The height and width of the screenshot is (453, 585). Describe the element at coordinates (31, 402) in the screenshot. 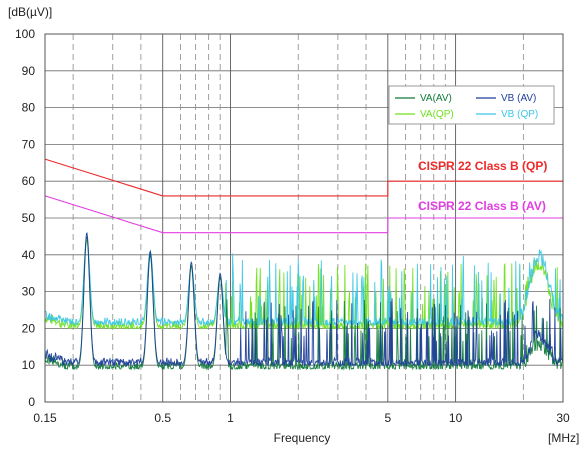

I see `y-tick-label: 0` at that location.